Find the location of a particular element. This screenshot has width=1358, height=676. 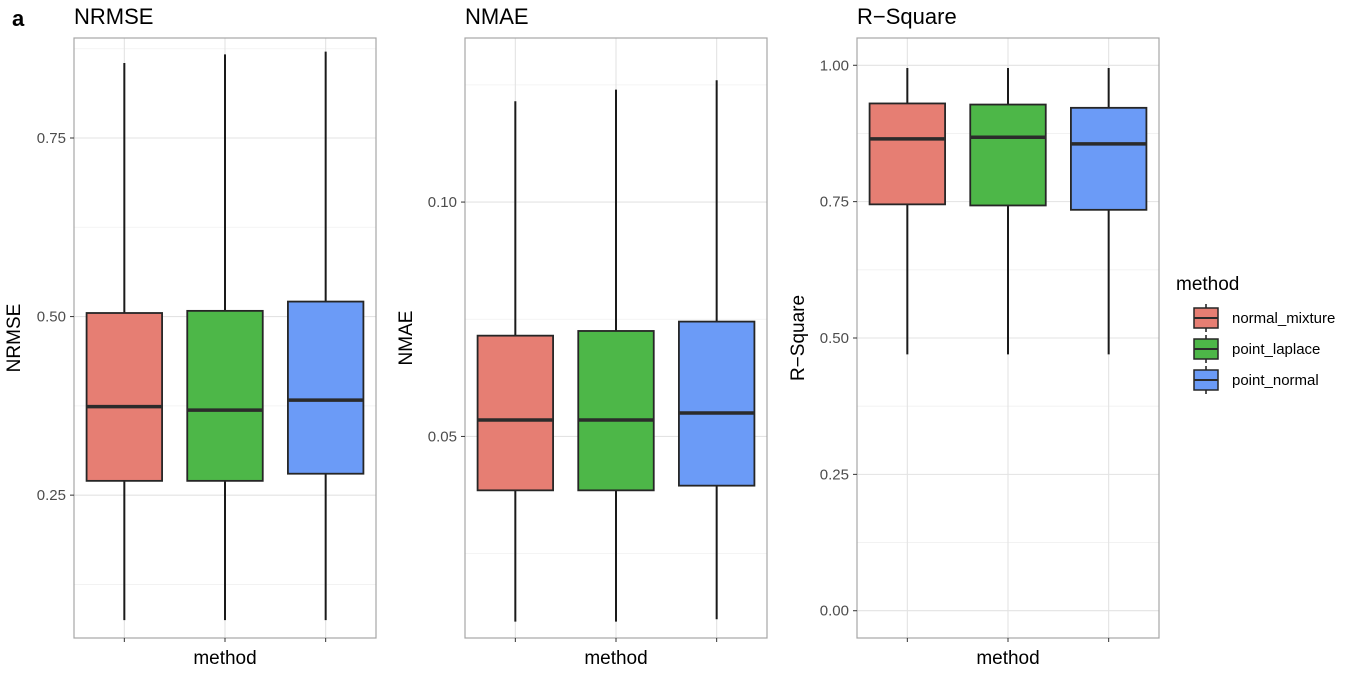

y-tick-label: 0.00 is located at coordinates (834, 611).